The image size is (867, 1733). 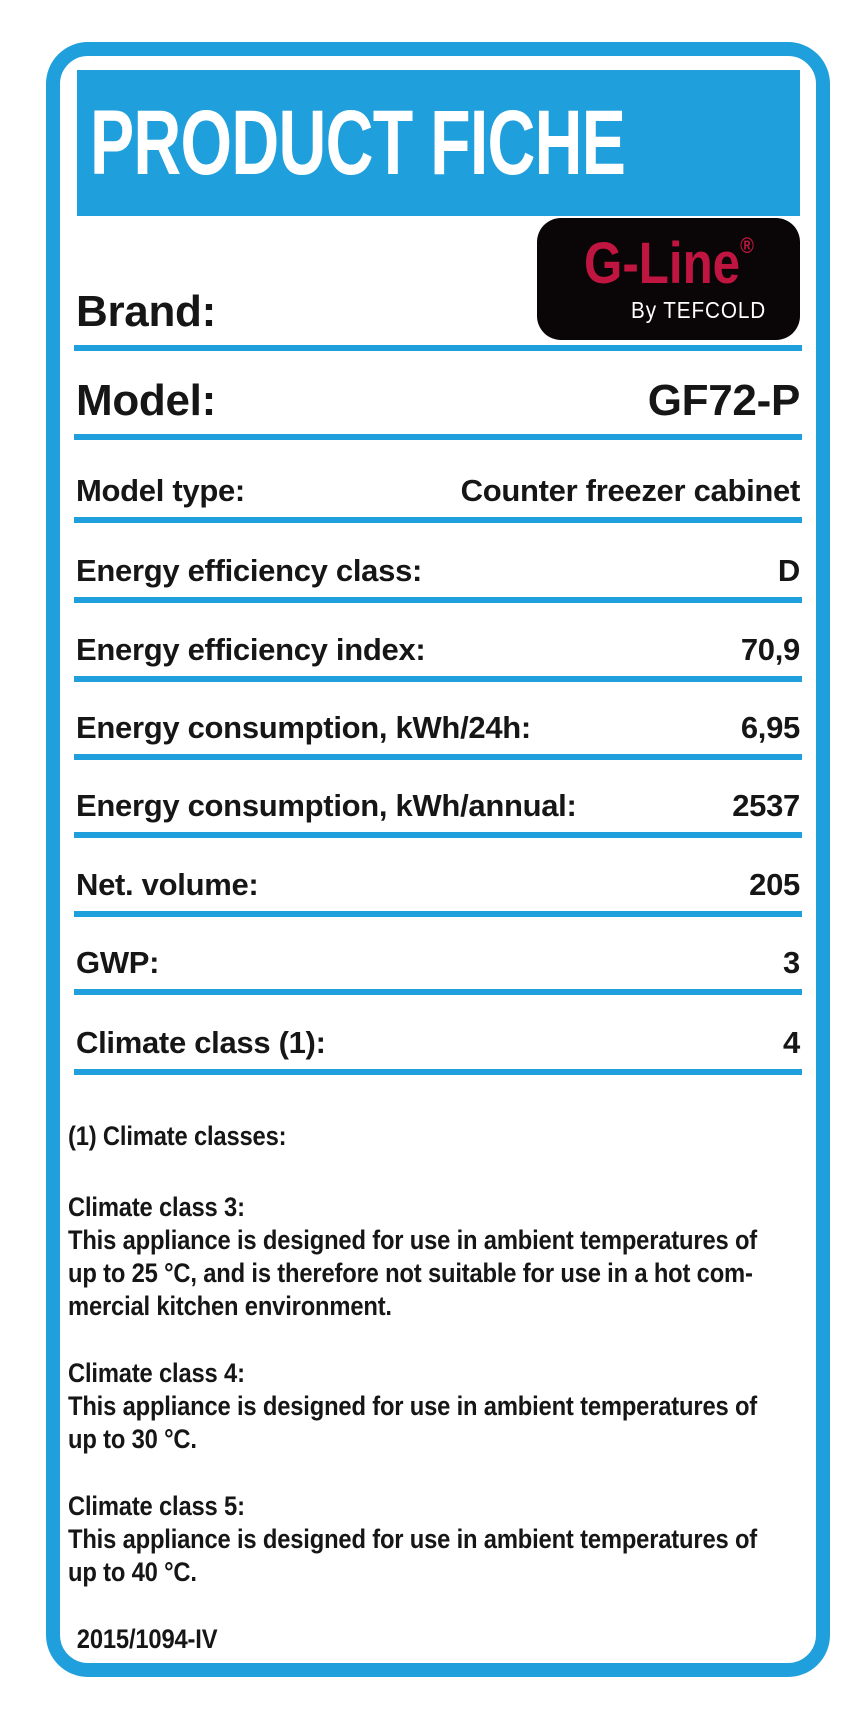 What do you see at coordinates (146, 311) in the screenshot?
I see `spec-label: Brand:` at bounding box center [146, 311].